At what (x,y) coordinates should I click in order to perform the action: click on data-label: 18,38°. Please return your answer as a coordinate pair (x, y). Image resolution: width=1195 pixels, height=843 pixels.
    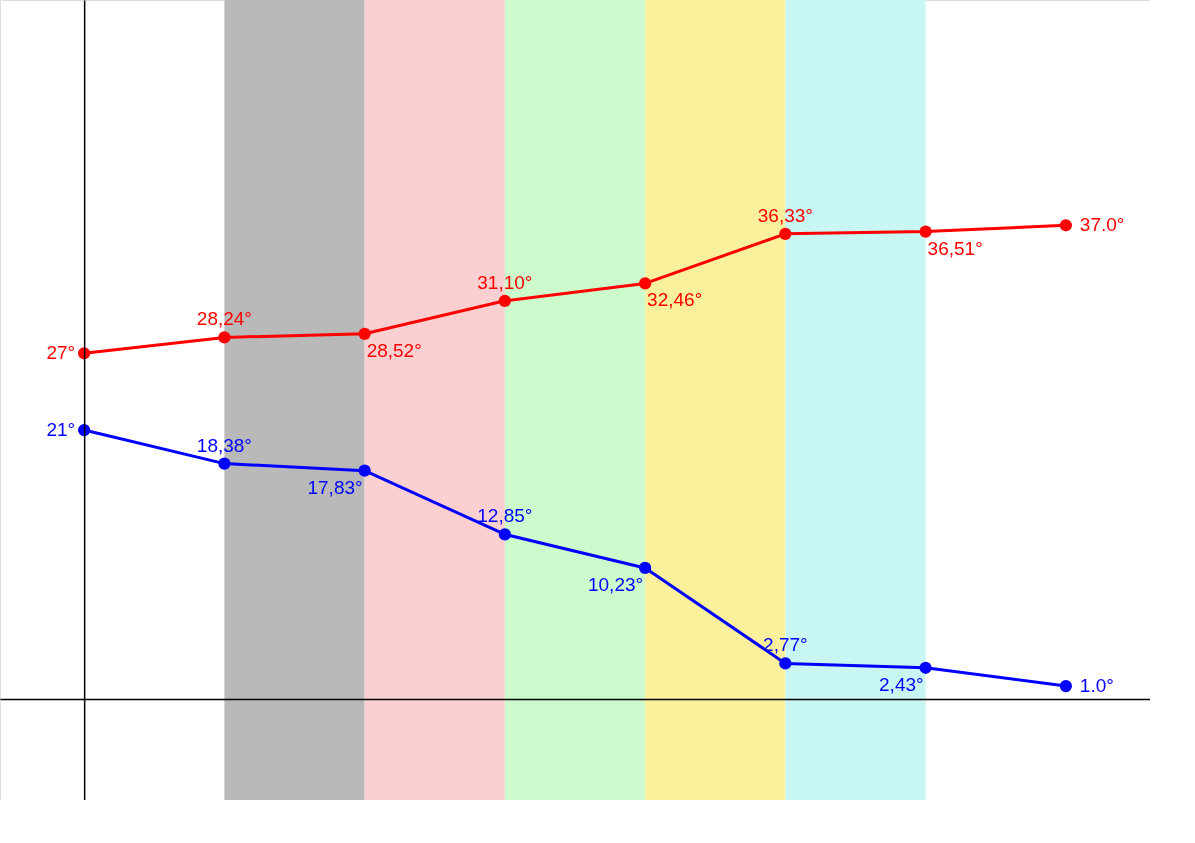
    Looking at the image, I should click on (224, 445).